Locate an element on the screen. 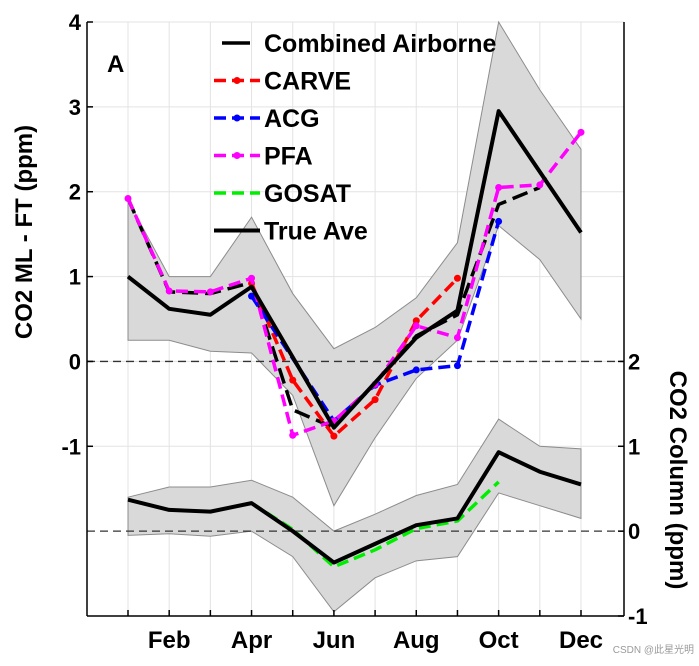  x-tick-label: Feb is located at coordinates (169, 640).